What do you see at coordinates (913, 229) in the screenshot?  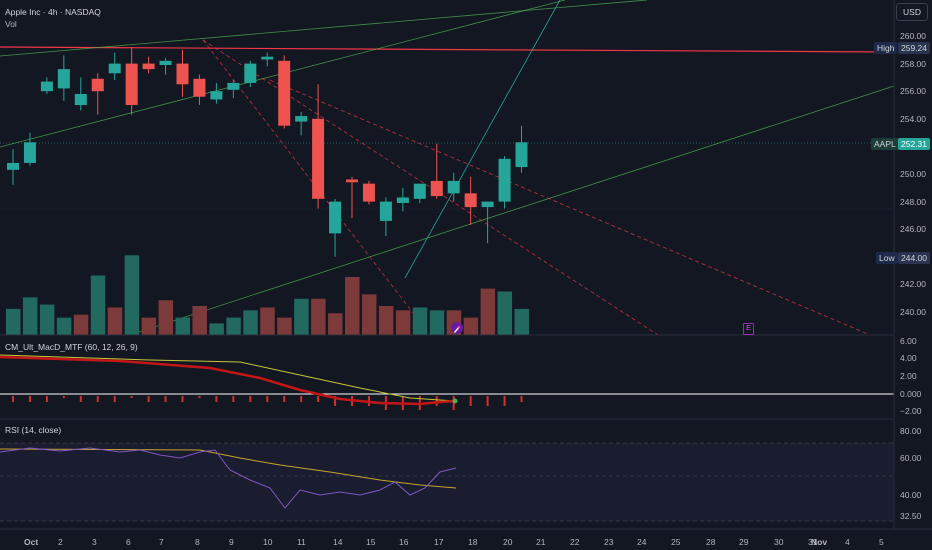 I see `price-tick: 246.00` at bounding box center [913, 229].